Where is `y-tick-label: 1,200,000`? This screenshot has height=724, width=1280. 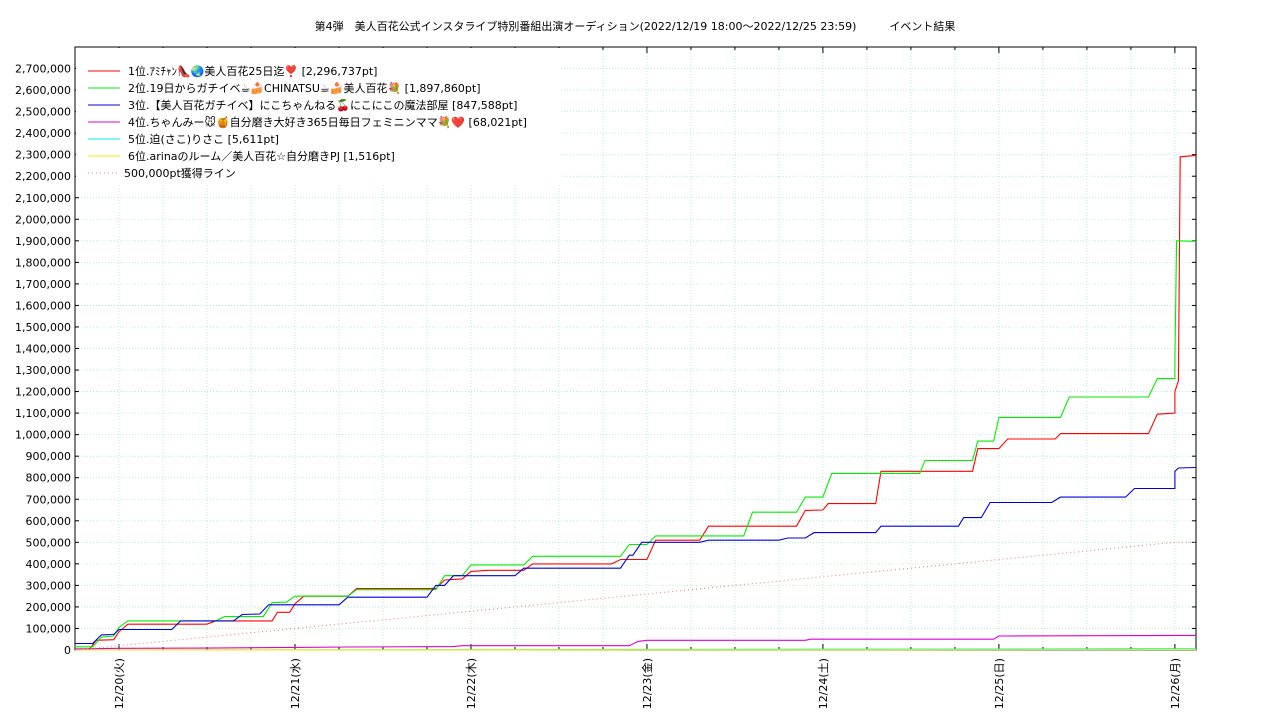 y-tick-label: 1,200,000 is located at coordinates (43, 392).